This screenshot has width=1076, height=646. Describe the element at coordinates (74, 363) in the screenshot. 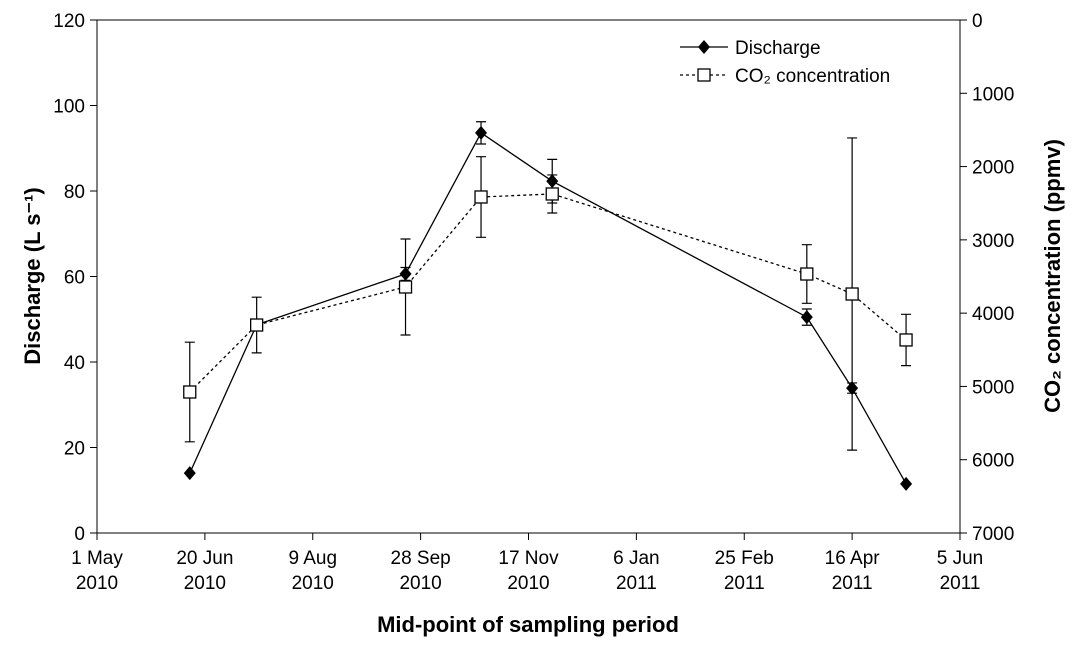

I see `y-tick-label: 40` at that location.